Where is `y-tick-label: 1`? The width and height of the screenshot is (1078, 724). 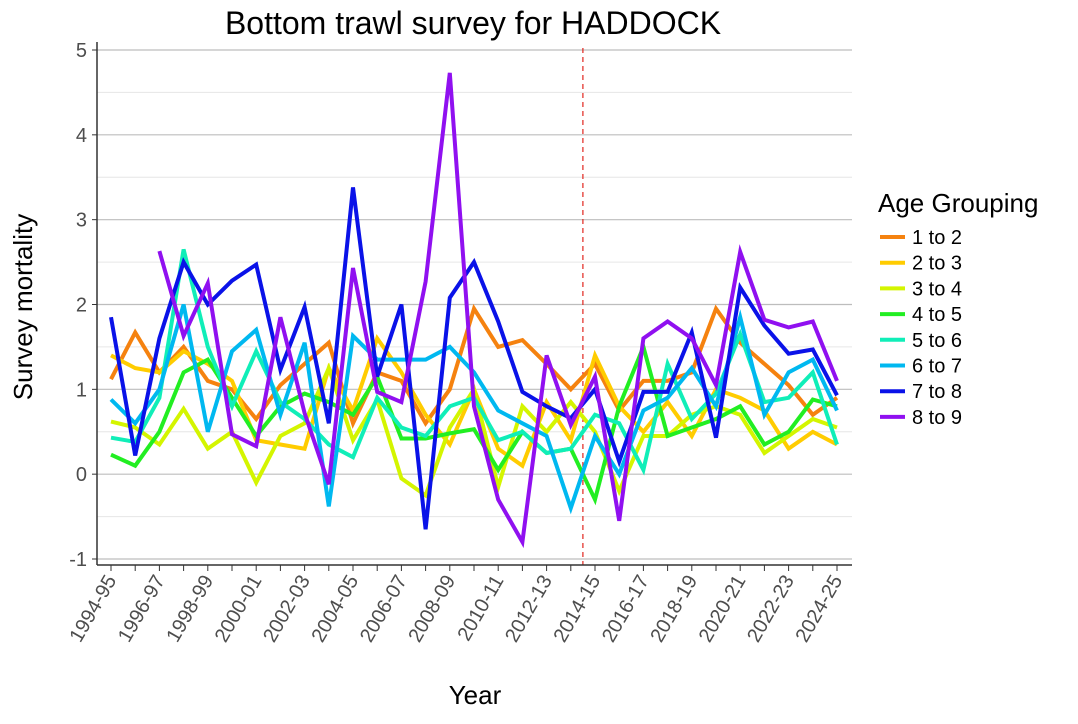 y-tick-label: 1 is located at coordinates (81, 390).